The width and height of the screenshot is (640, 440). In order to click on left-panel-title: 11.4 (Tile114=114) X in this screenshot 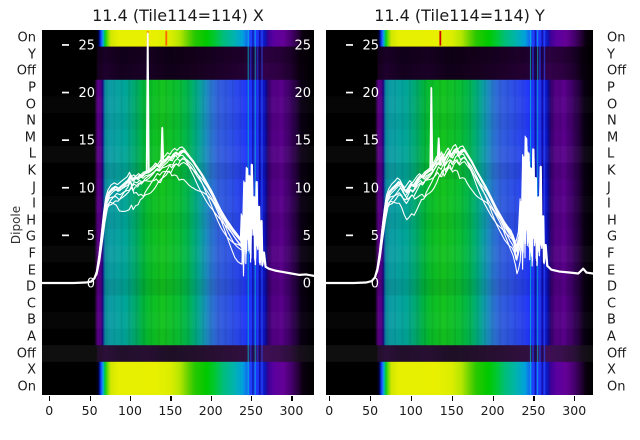, I will do `click(178, 15)`.